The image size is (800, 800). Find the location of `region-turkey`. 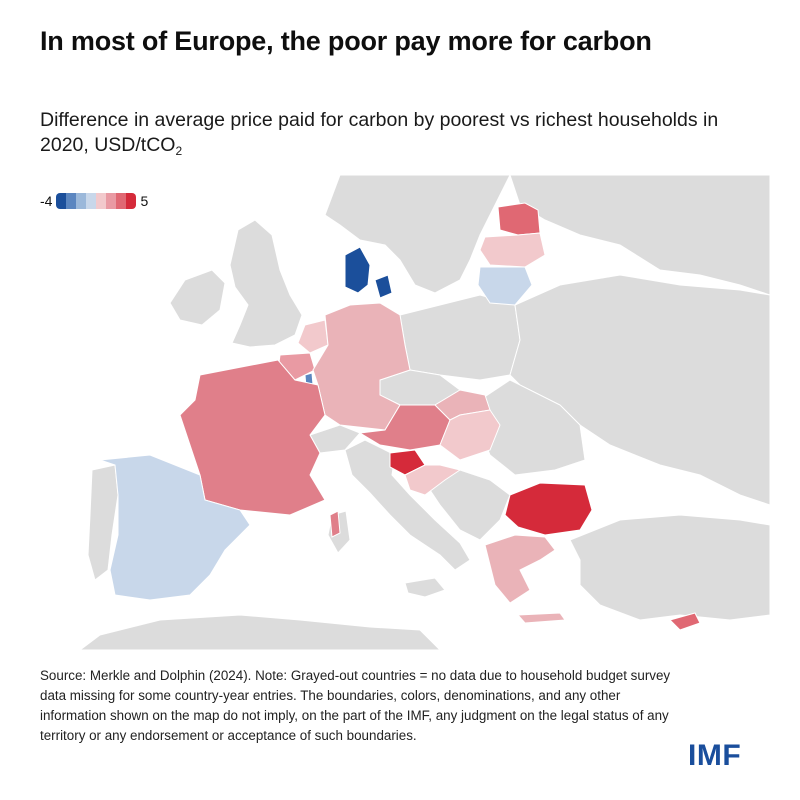

region-turkey is located at coordinates (669, 567).